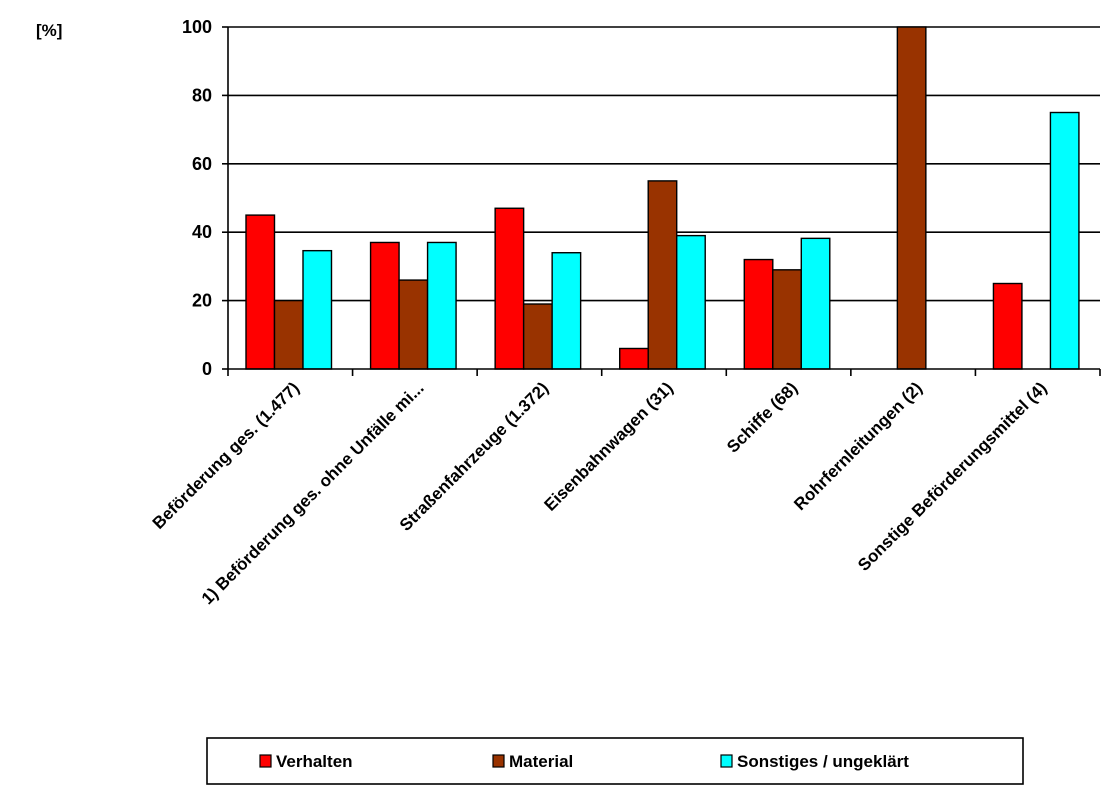 Image resolution: width=1111 pixels, height=799 pixels. What do you see at coordinates (541, 761) in the screenshot?
I see `legend-label: Material` at bounding box center [541, 761].